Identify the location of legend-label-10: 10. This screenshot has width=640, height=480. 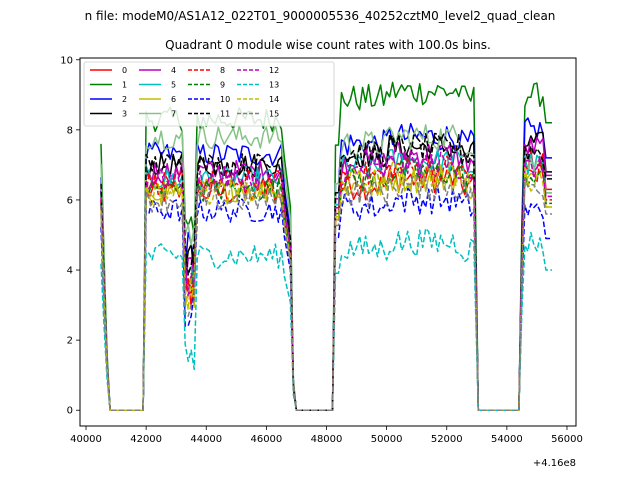
(225, 99).